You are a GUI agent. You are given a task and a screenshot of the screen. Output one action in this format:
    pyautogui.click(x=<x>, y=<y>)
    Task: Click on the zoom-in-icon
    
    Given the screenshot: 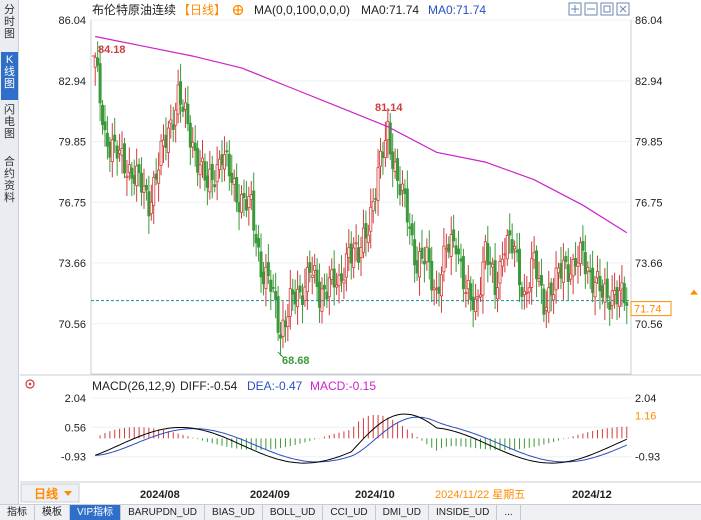 What is the action you would take?
    pyautogui.click(x=575, y=9)
    